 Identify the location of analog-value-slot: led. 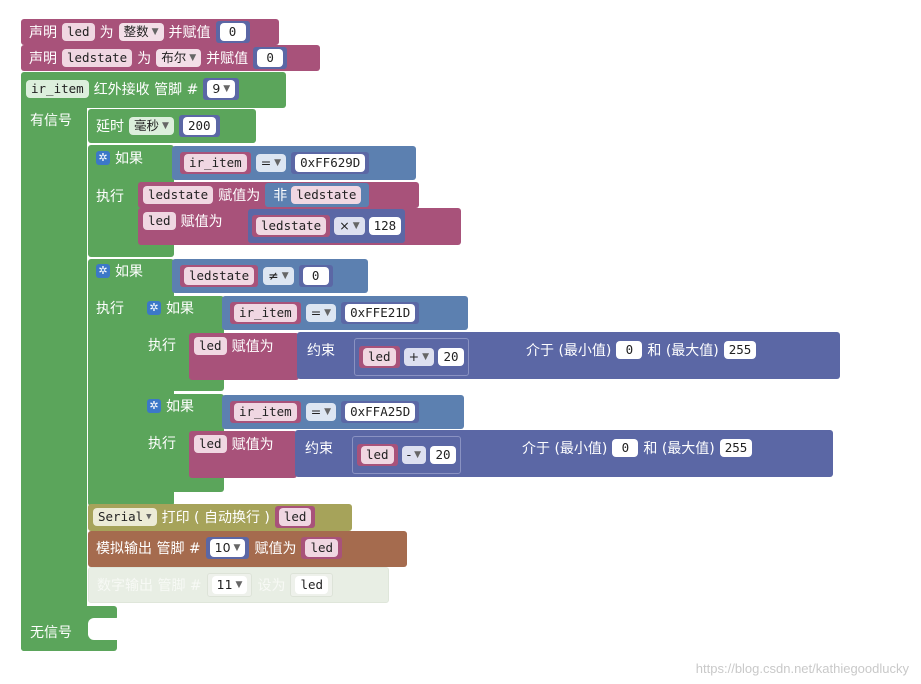
(322, 548).